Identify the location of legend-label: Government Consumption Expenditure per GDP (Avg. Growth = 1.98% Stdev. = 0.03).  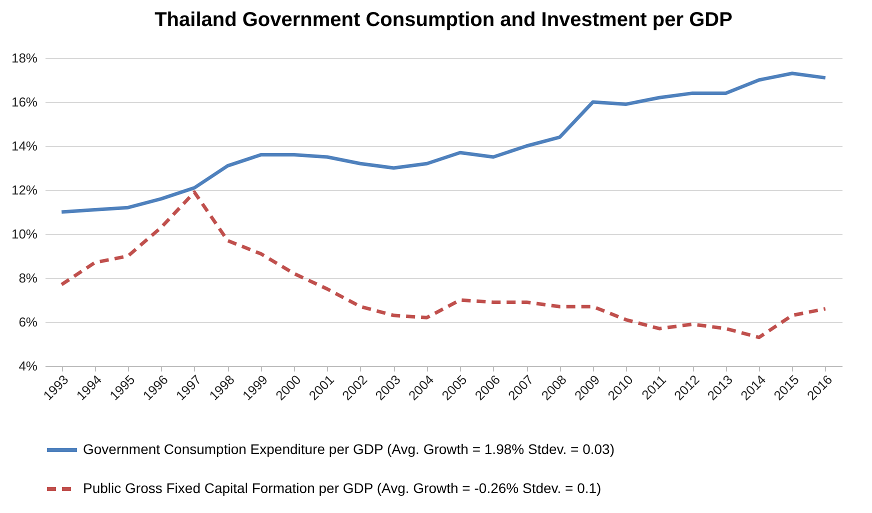
(349, 449).